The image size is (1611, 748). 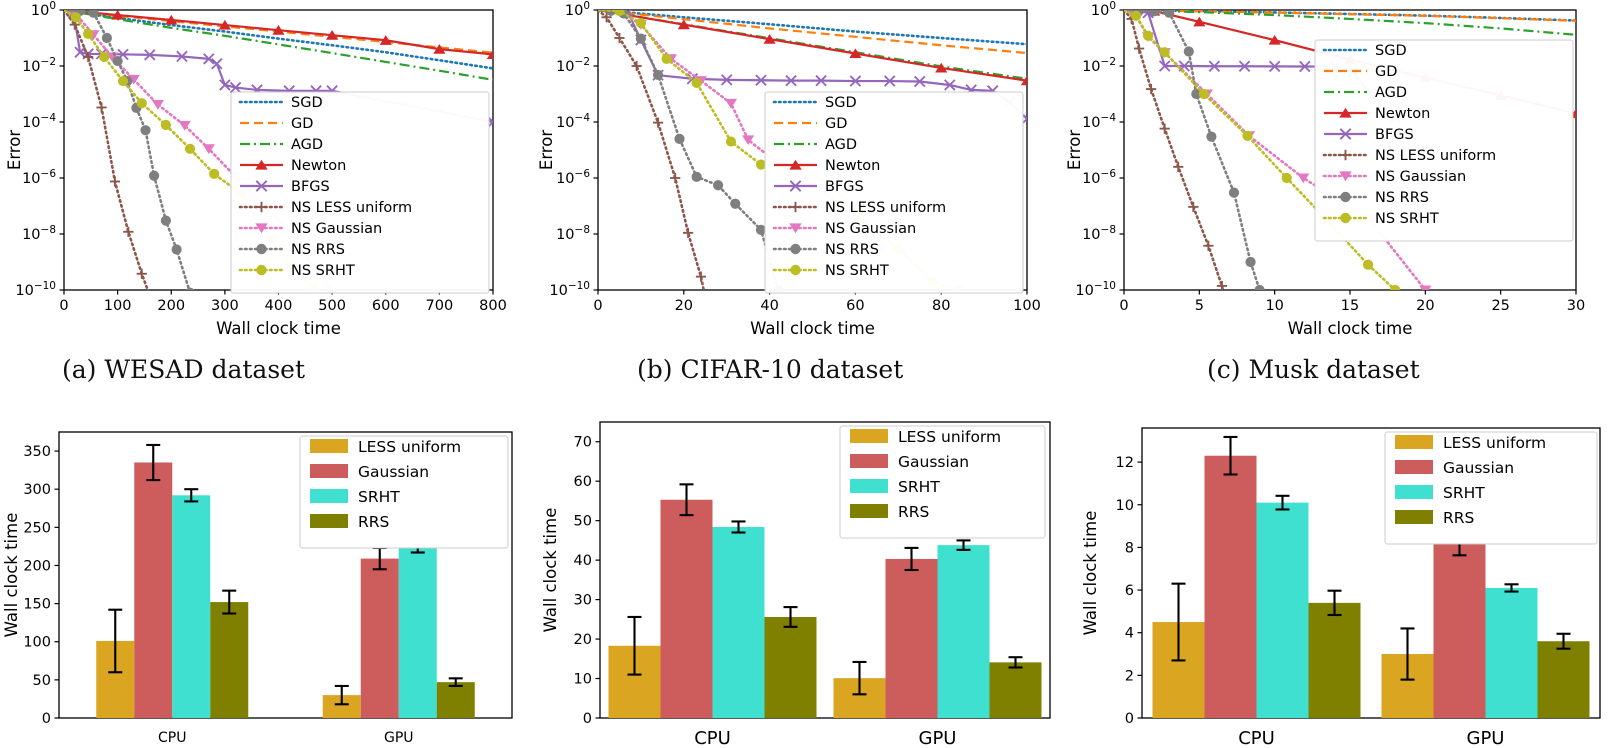 I want to click on svg-text: 60, so click(x=855, y=306).